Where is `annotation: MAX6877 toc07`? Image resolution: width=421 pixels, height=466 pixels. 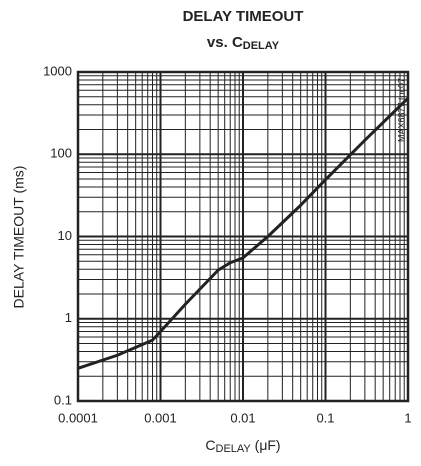
annotation: MAX6877 toc07 is located at coordinates (401, 110).